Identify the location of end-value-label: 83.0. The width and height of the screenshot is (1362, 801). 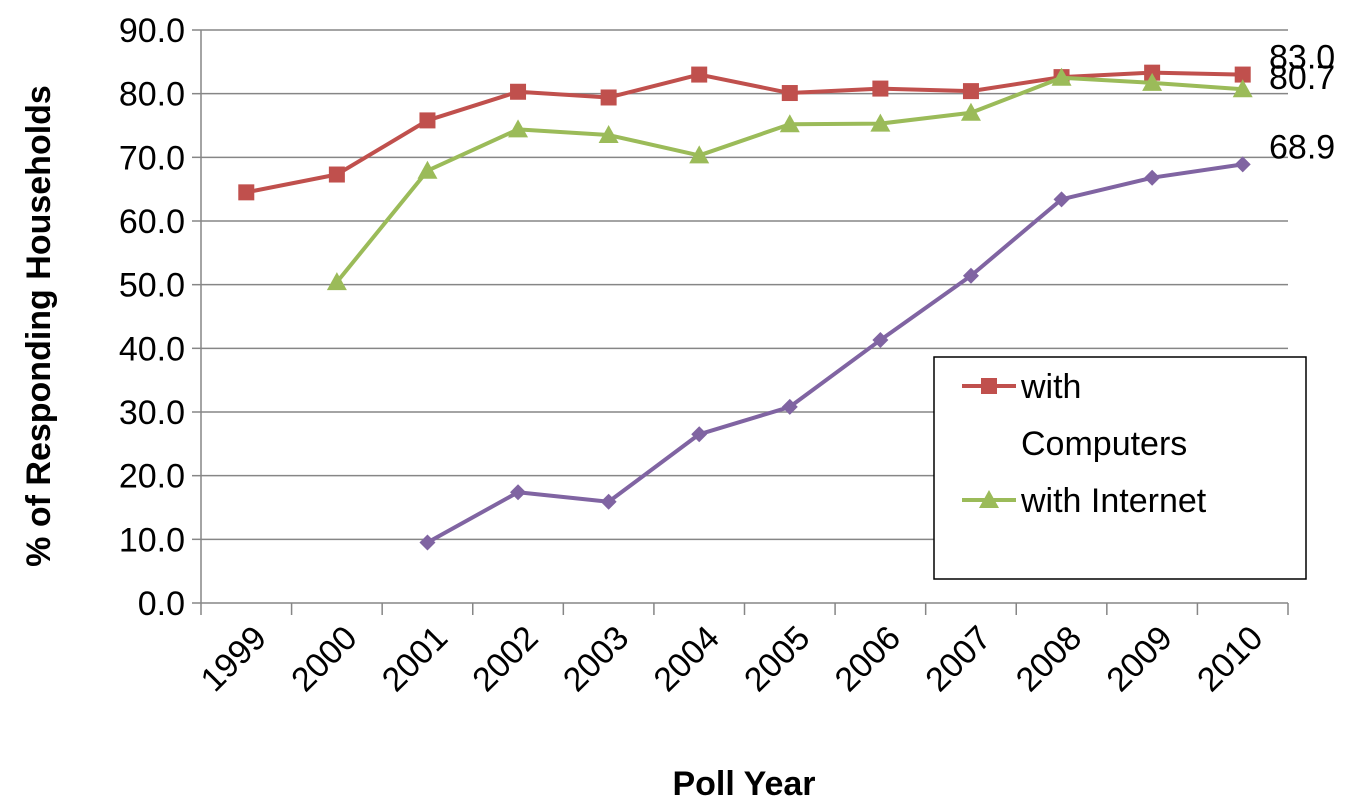
(1302, 58).